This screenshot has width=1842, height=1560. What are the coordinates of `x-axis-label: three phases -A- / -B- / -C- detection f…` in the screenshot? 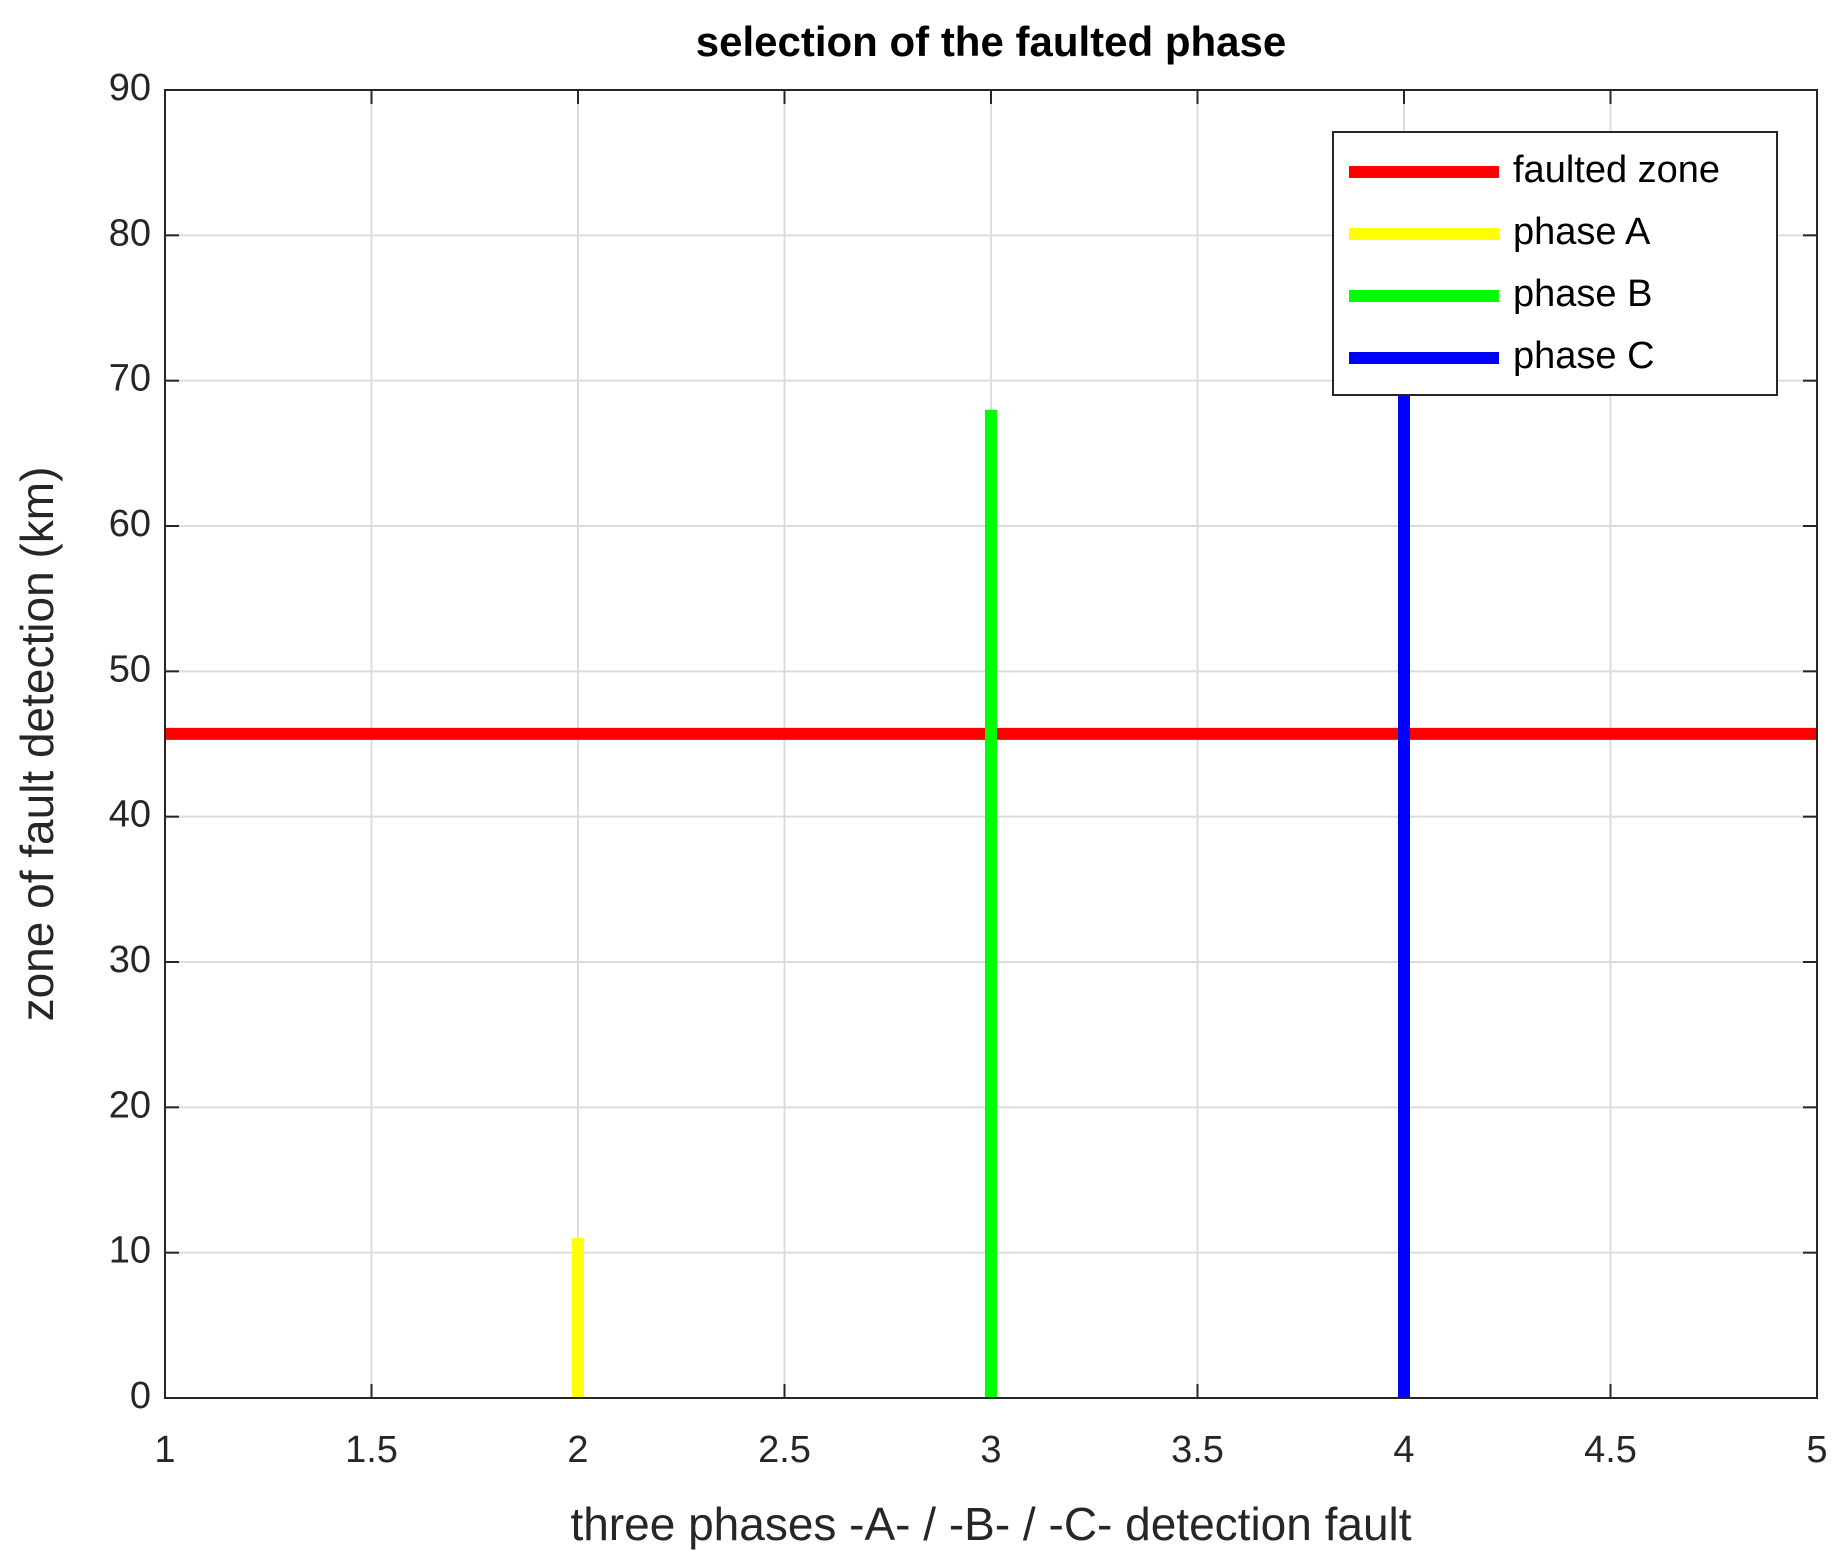 It's located at (990, 1524).